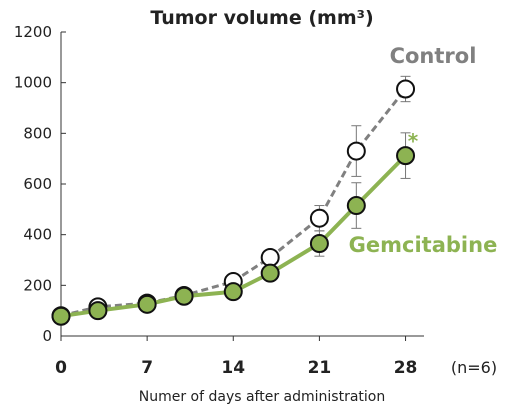 The width and height of the screenshot is (522, 411). I want to click on x-tick-label: 28, so click(406, 368).